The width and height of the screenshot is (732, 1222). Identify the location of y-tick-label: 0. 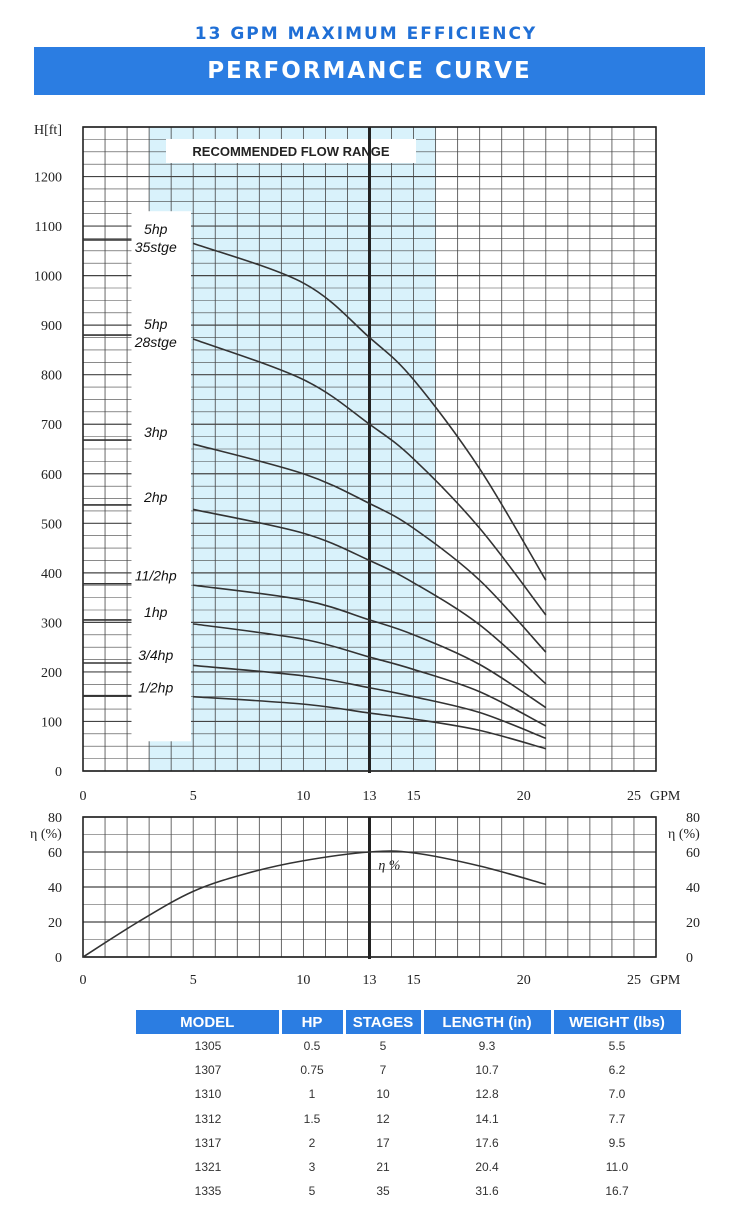
(58, 772).